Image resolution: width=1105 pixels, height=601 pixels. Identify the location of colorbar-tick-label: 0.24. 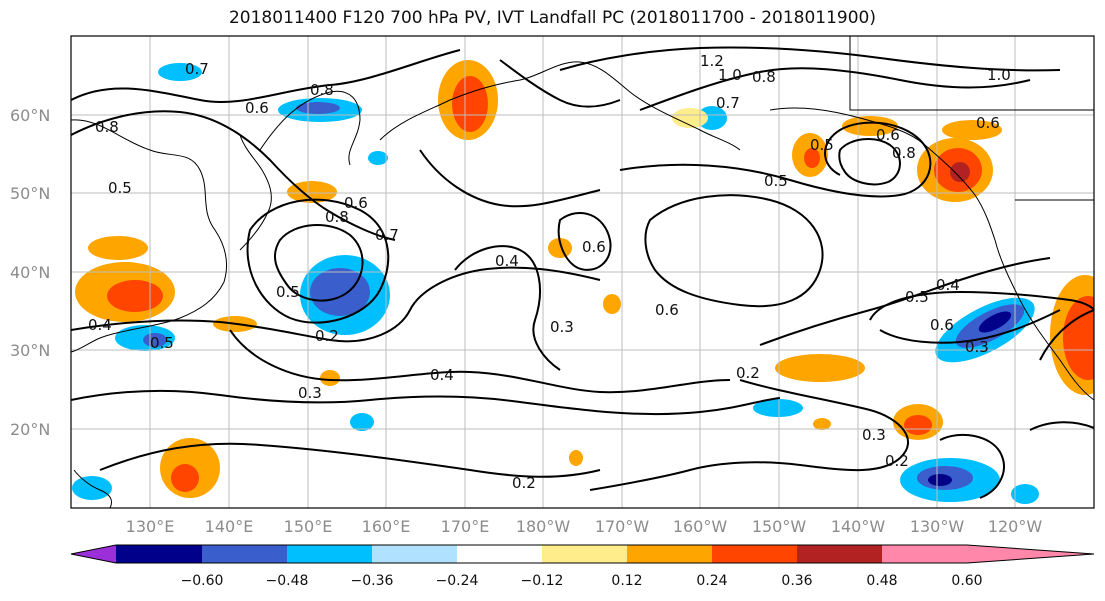
(711, 581).